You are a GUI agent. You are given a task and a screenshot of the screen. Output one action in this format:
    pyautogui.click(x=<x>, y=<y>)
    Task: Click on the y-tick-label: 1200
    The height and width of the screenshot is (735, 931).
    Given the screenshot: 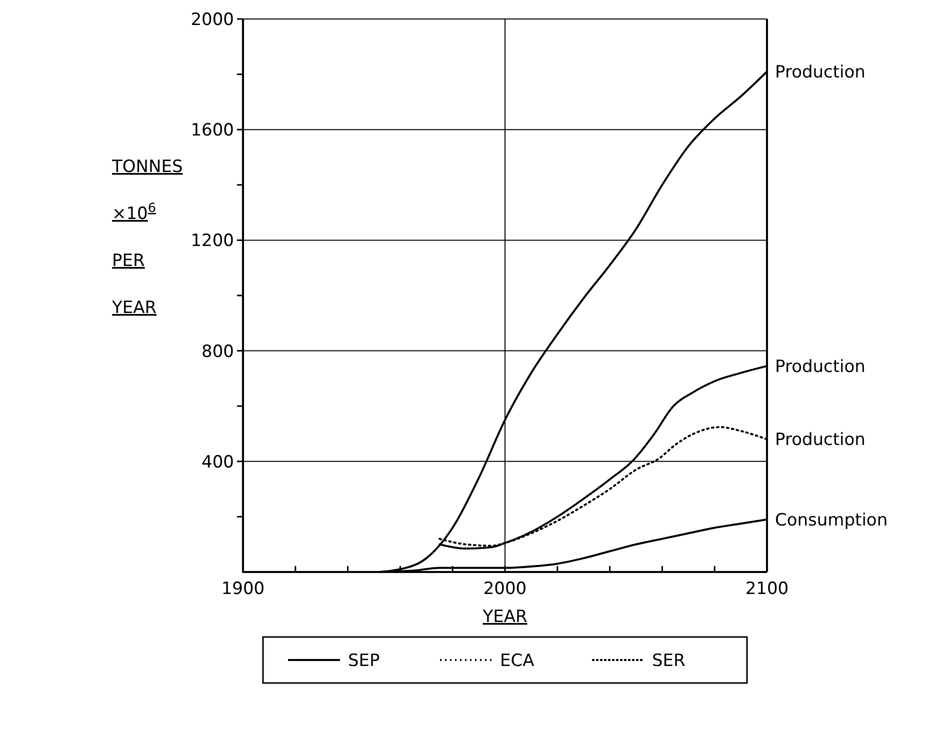 What is the action you would take?
    pyautogui.click(x=212, y=241)
    